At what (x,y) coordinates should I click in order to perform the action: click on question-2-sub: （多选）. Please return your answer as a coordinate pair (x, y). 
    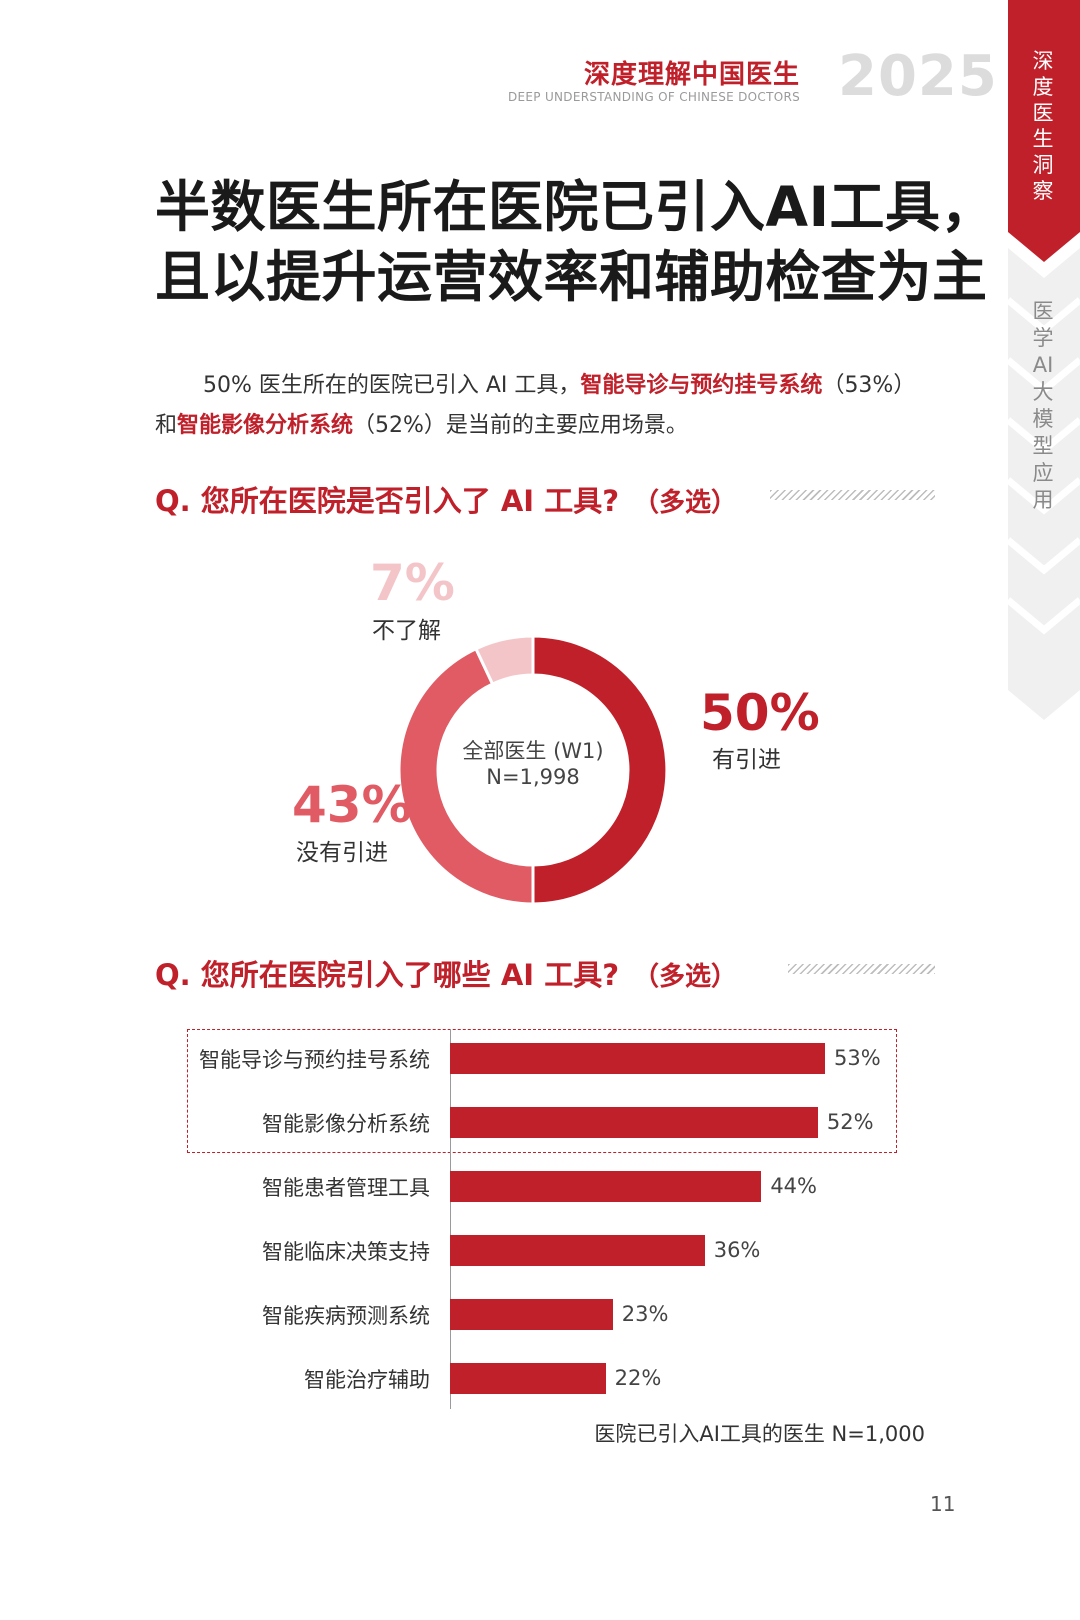
    Looking at the image, I should click on (685, 977).